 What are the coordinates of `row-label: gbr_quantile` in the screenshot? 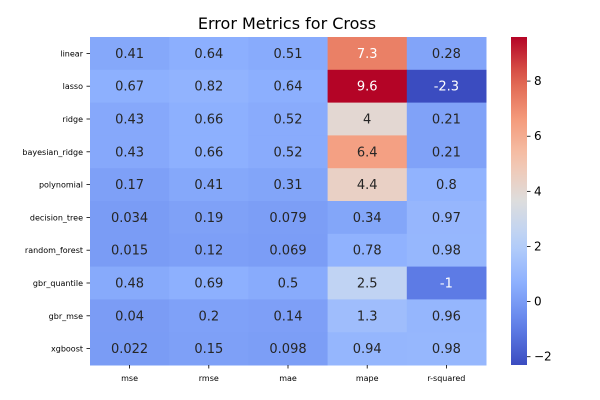 It's located at (58, 283).